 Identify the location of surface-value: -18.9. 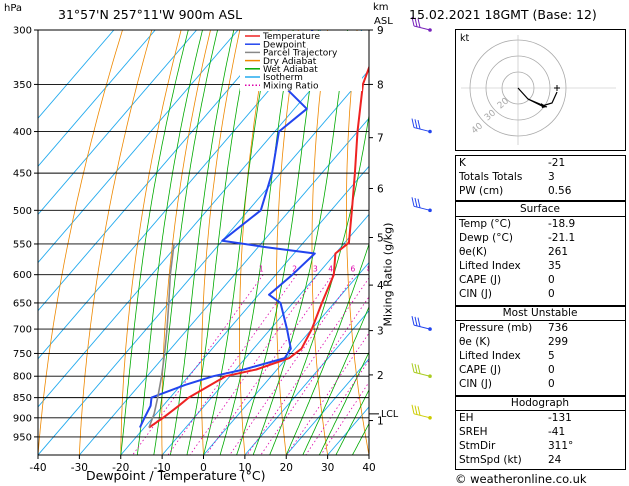
(562, 224).